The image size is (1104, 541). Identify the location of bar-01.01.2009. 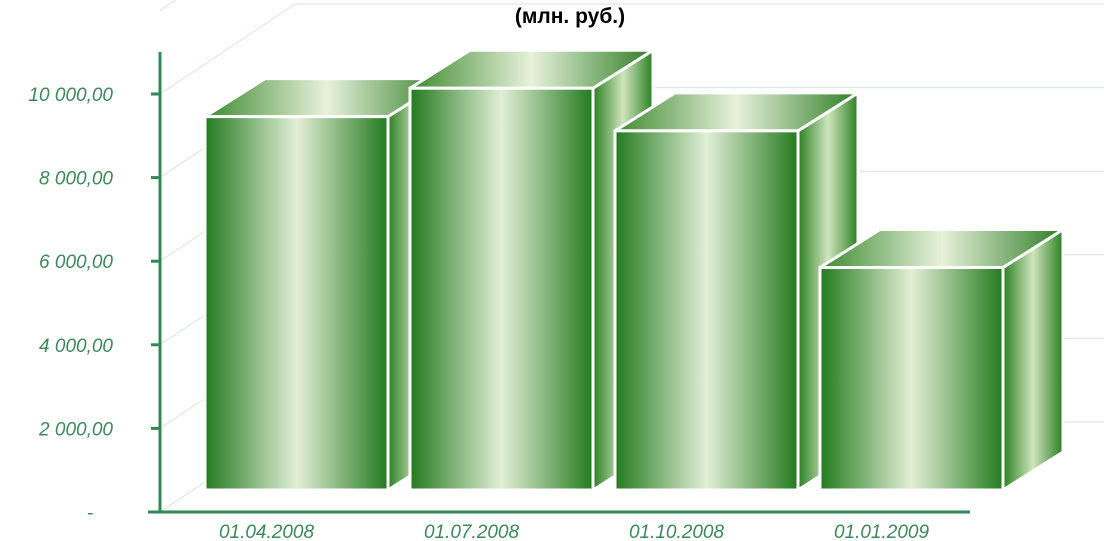
(941, 360).